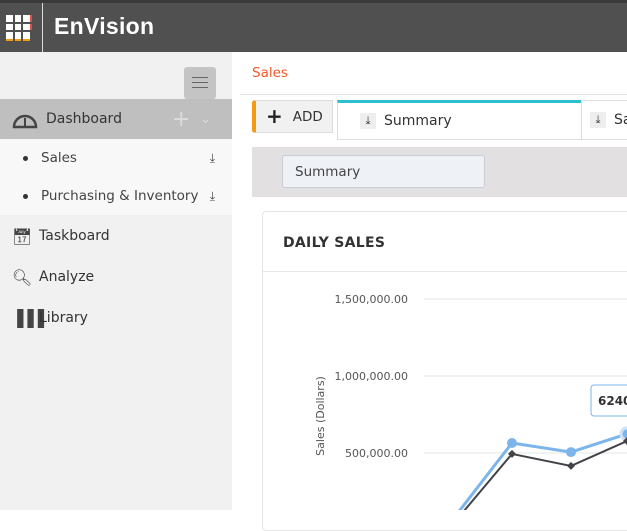 Image resolution: width=627 pixels, height=531 pixels. What do you see at coordinates (445, 271) in the screenshot?
I see `card-divider` at bounding box center [445, 271].